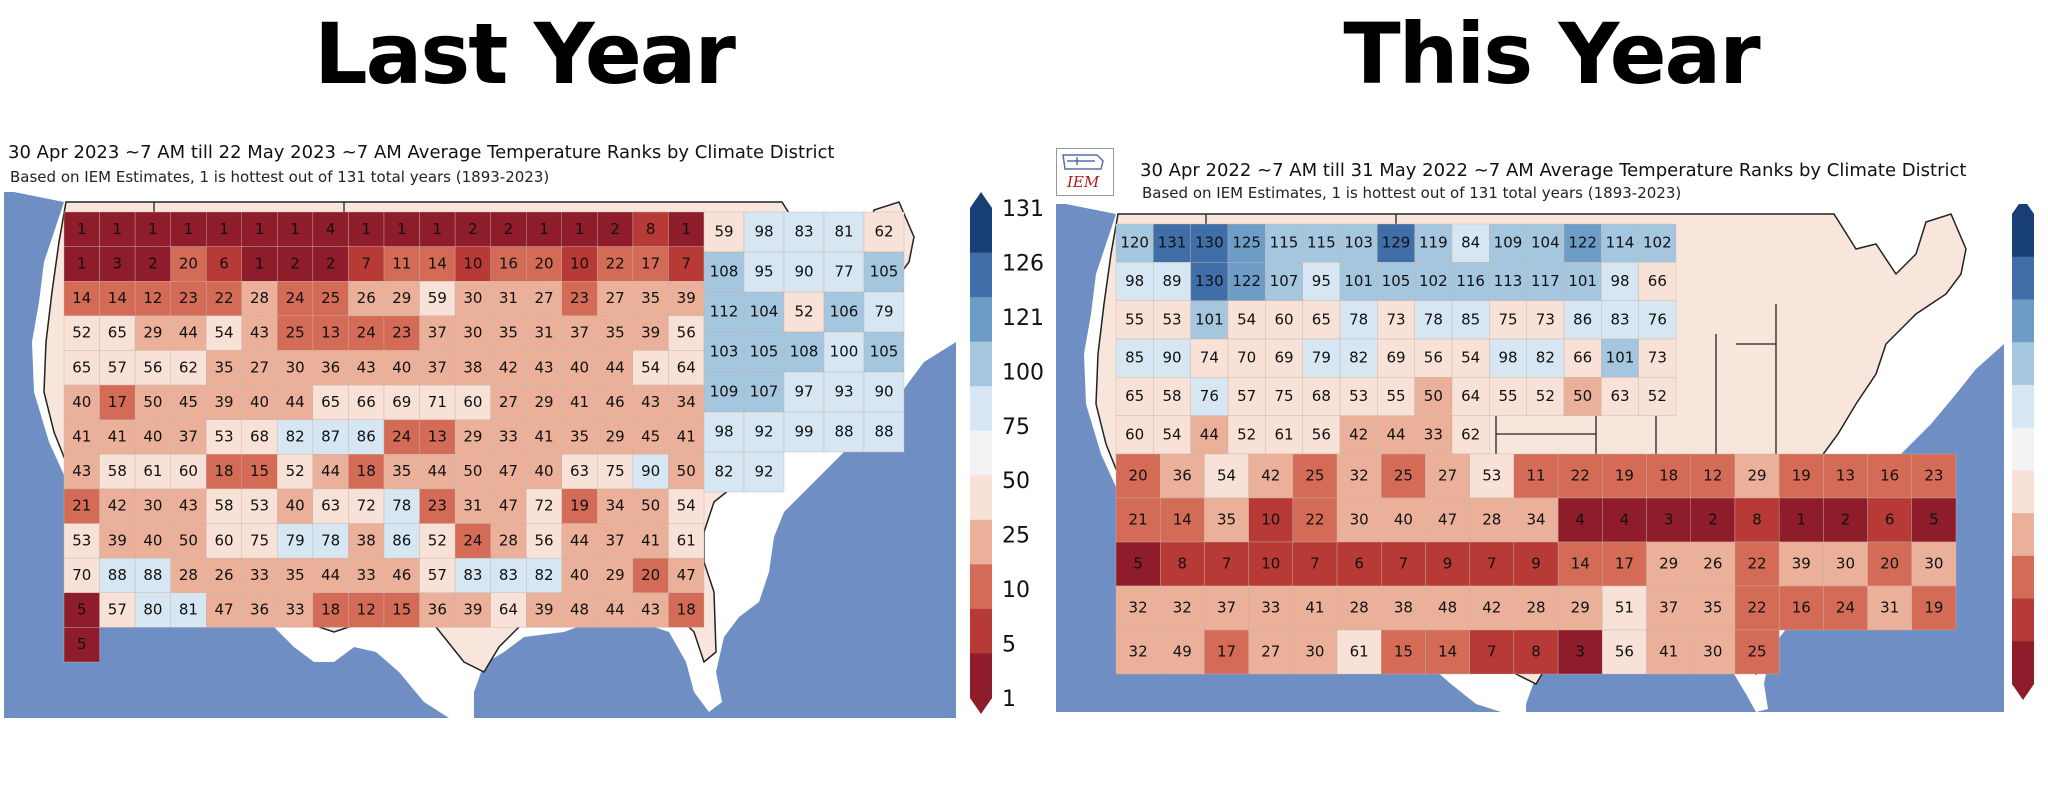 The width and height of the screenshot is (2048, 806). Describe the element at coordinates (1625, 520) in the screenshot. I see `district-rank: 4` at that location.